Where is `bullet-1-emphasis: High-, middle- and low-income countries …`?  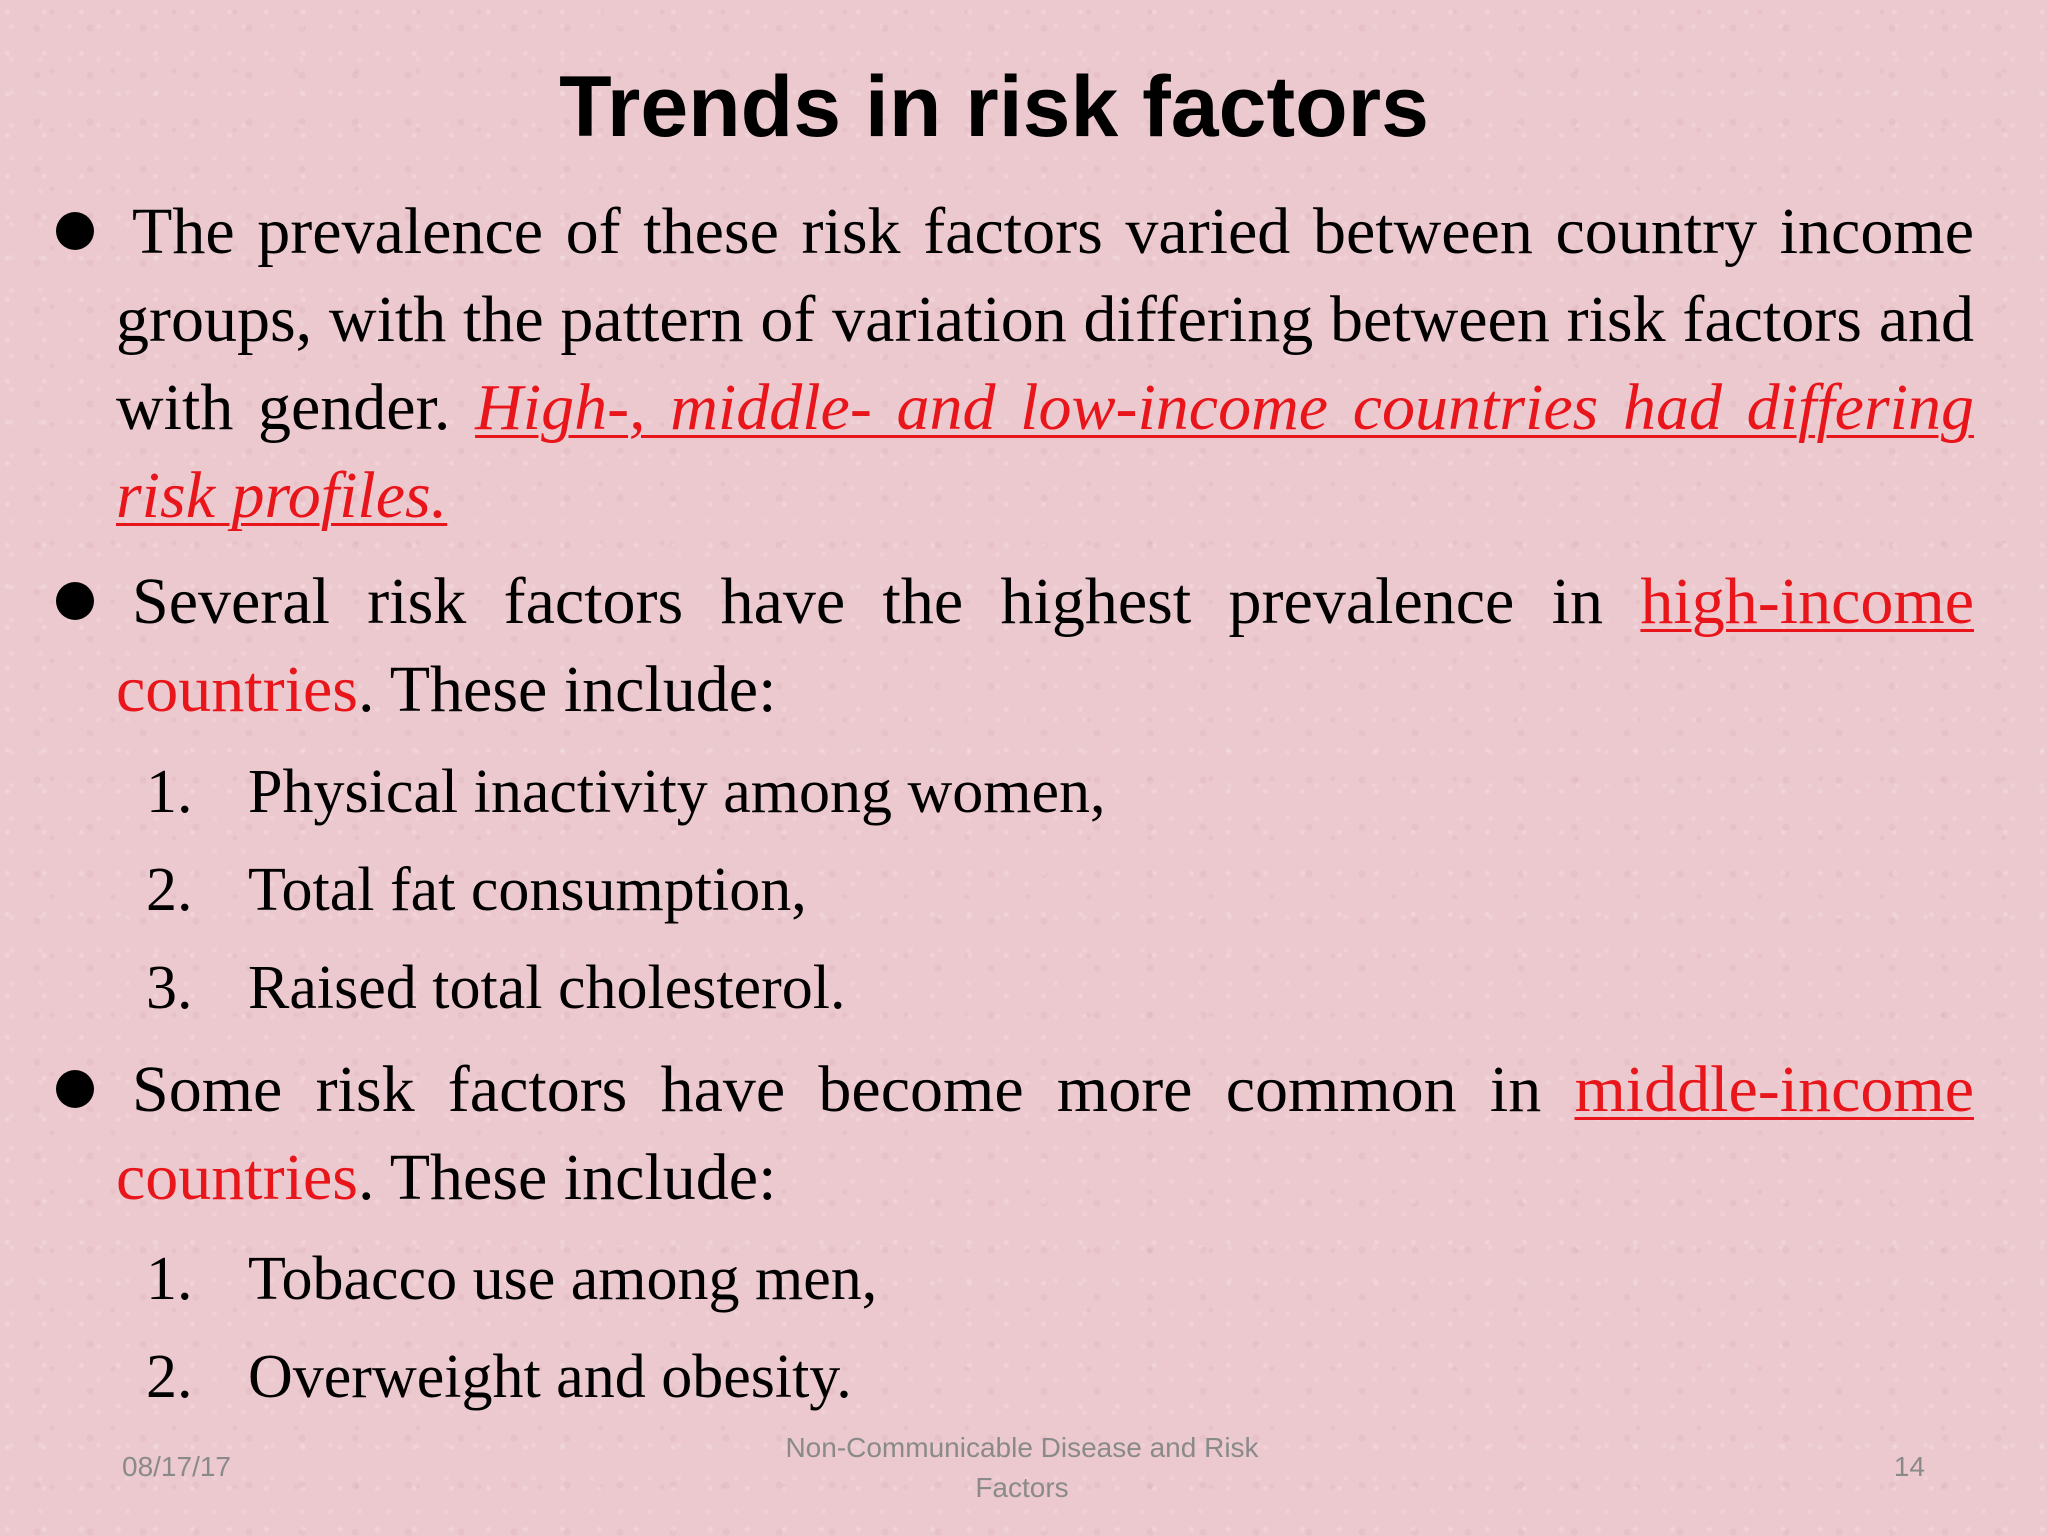
bullet-1-emphasis: High-, middle- and low-income countries … is located at coordinates (1045, 451).